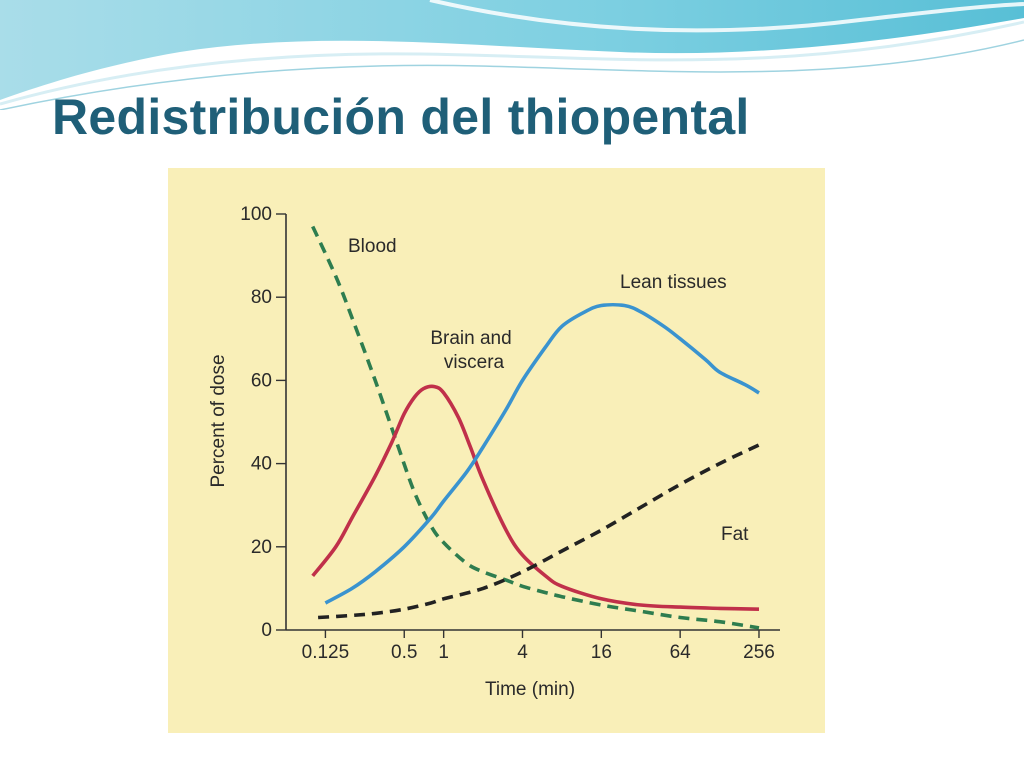 The height and width of the screenshot is (768, 1024). I want to click on slide-title: Redistribución del thiopental, so click(401, 117).